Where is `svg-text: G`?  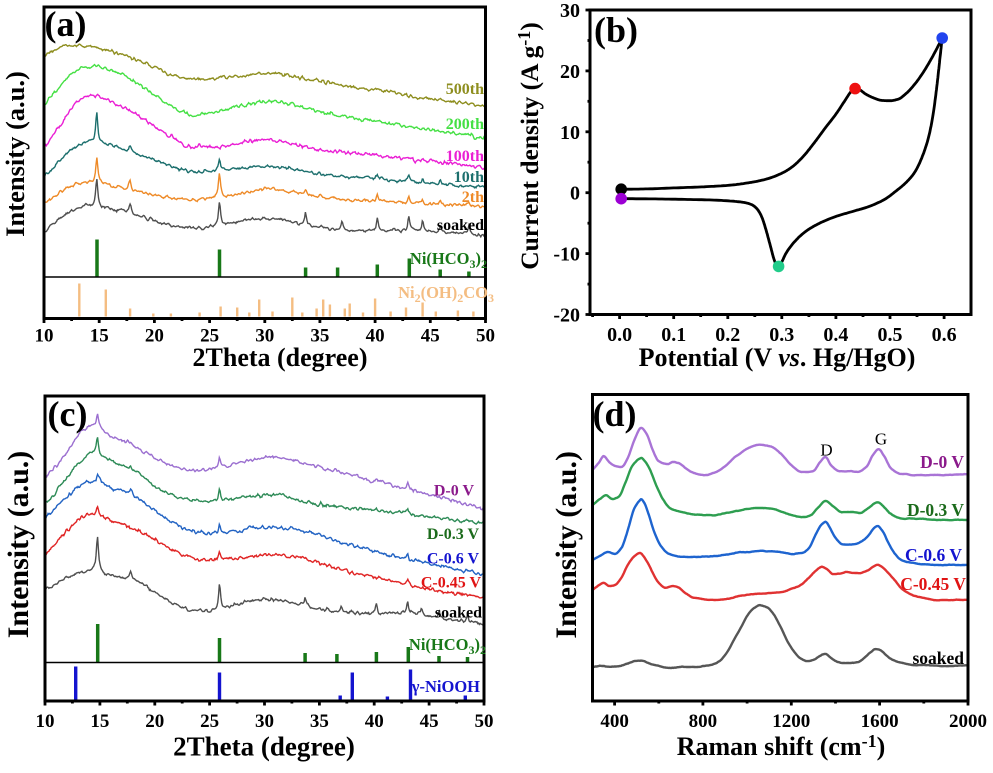
svg-text: G is located at coordinates (881, 439).